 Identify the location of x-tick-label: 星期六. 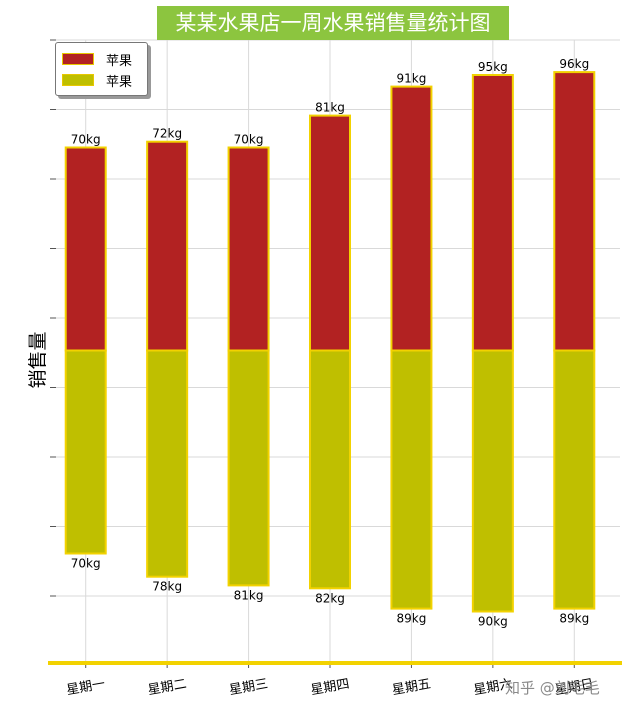
(492, 688).